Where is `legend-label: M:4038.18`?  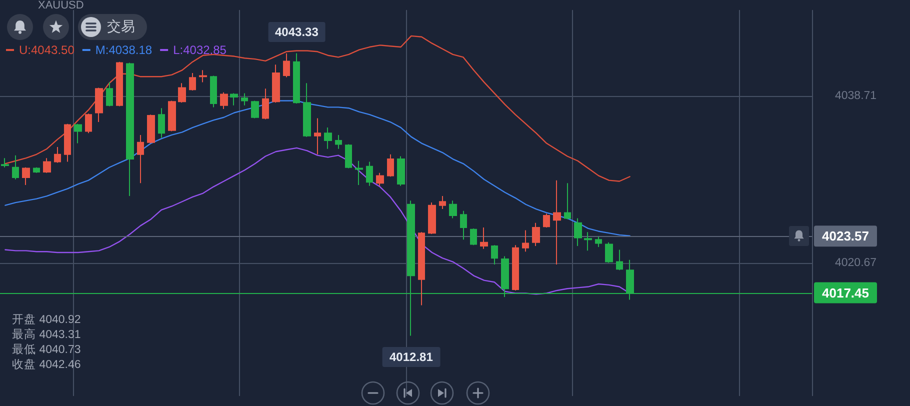
legend-label: M:4038.18 is located at coordinates (123, 50).